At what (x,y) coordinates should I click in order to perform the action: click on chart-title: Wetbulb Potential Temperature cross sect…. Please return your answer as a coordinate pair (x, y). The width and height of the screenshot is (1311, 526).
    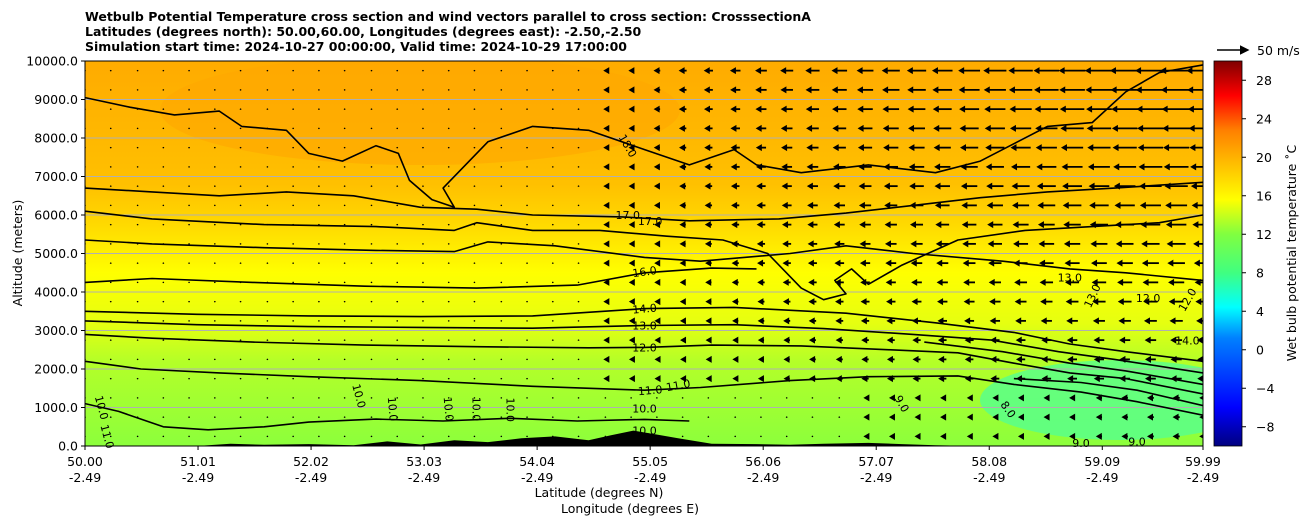
    Looking at the image, I should click on (448, 31).